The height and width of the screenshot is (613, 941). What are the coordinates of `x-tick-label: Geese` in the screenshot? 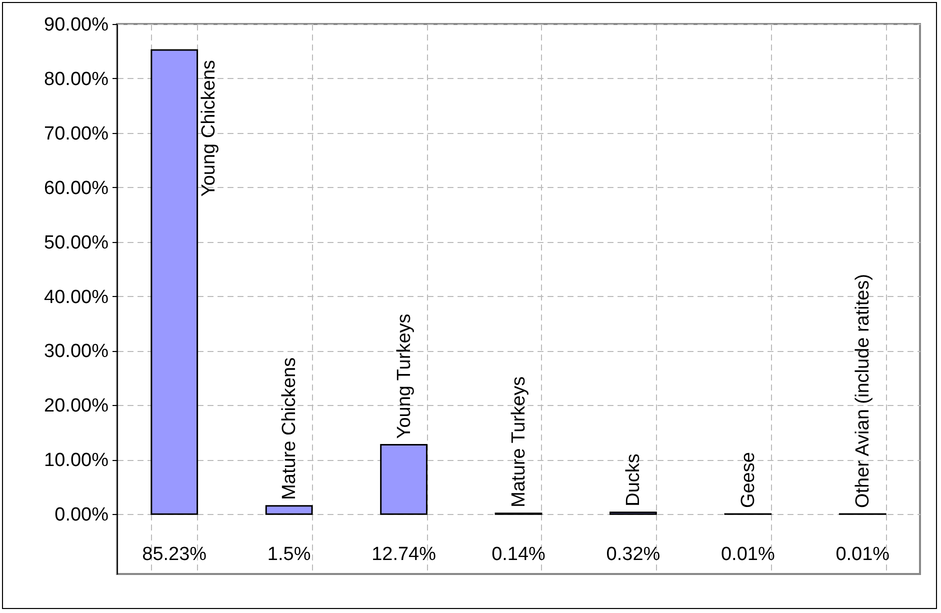 It's located at (748, 480).